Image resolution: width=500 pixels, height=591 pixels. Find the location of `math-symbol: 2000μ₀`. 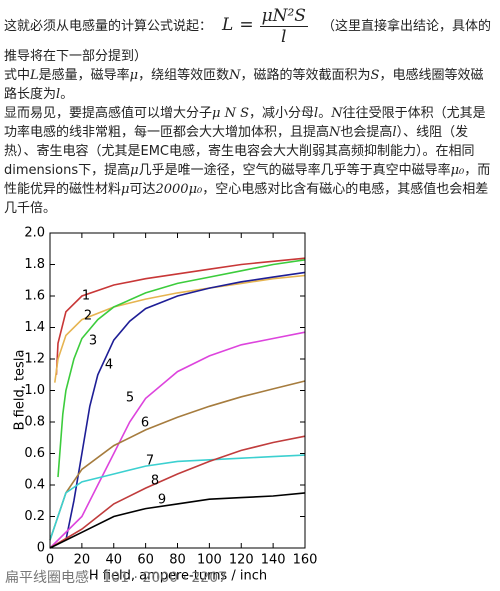

math-symbol: 2000μ₀ is located at coordinates (179, 189).